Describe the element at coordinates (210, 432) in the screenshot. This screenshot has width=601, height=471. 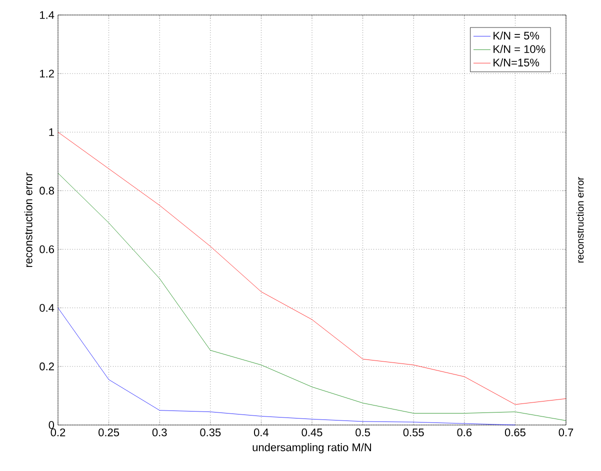
I see `x-tick-label: 0.35` at that location.